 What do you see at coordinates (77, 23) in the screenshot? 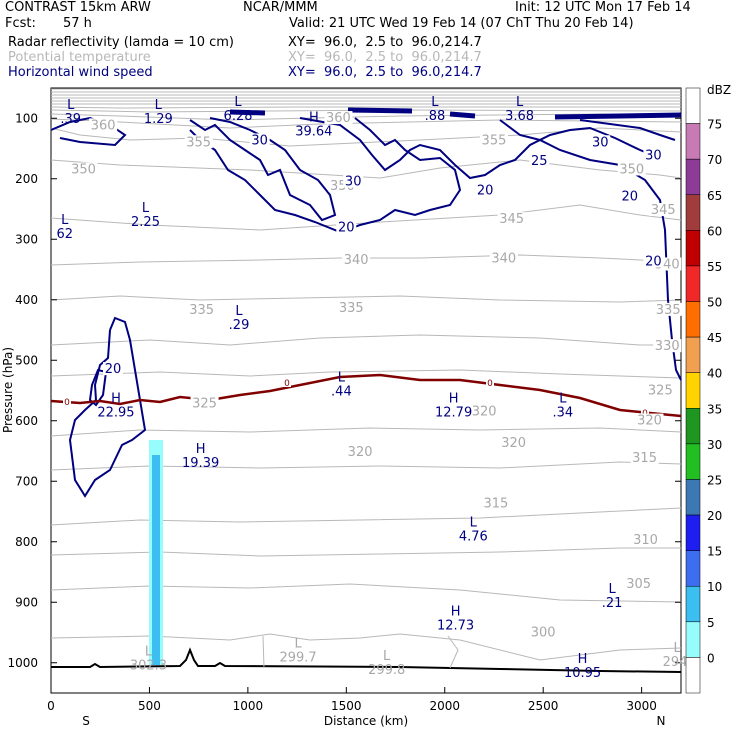
I see `fcst-value: 57 h` at bounding box center [77, 23].